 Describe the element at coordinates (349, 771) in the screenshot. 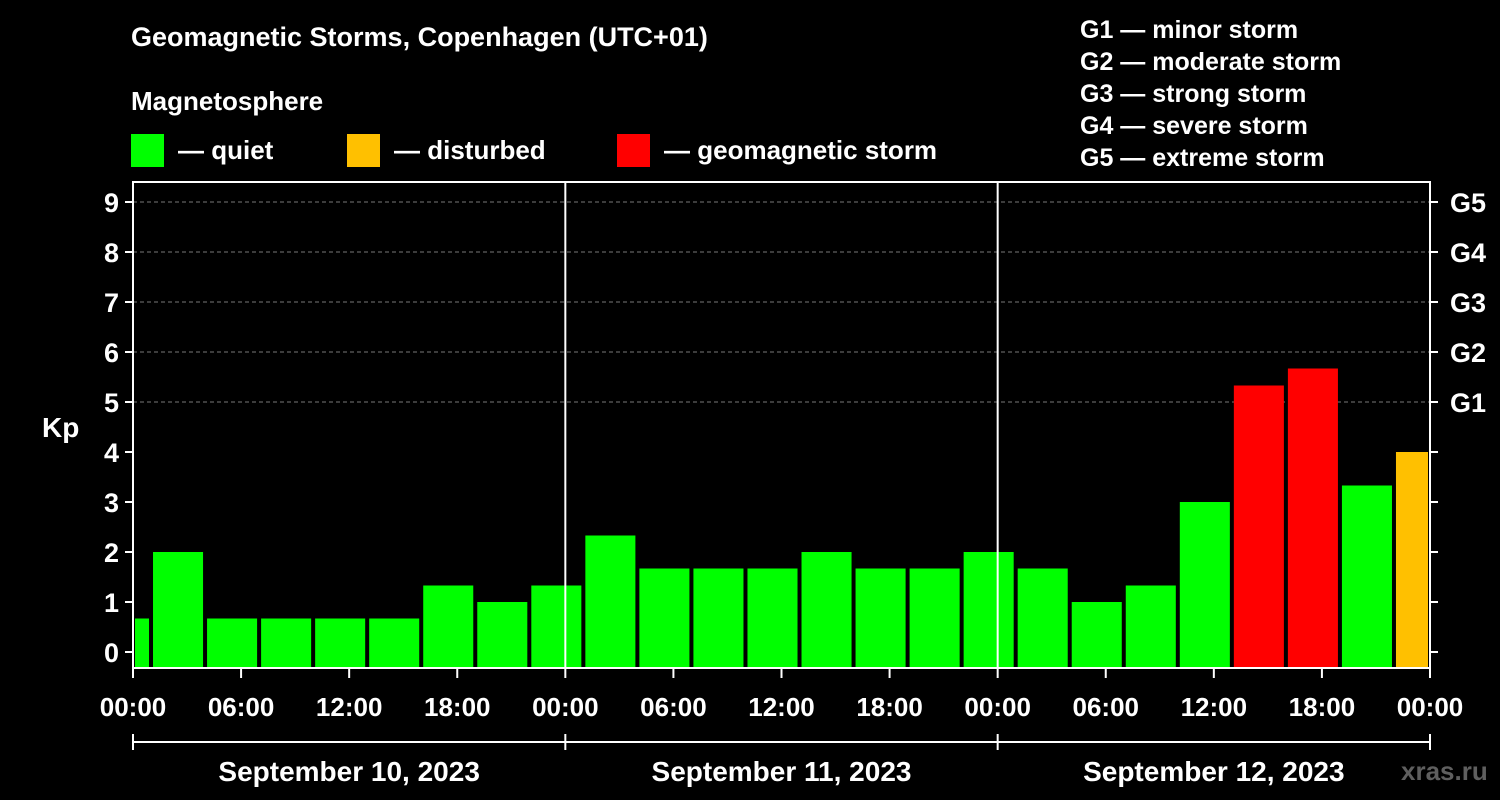

I see `date-label: September 10, 2023` at that location.